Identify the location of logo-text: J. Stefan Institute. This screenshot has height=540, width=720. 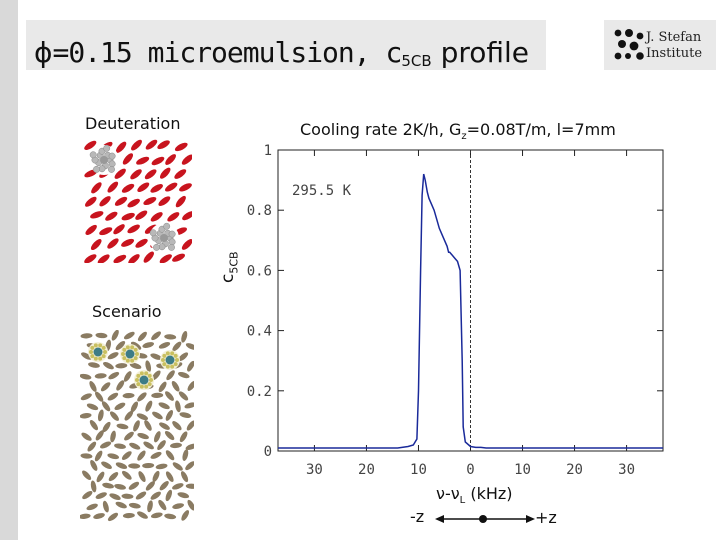
(674, 46).